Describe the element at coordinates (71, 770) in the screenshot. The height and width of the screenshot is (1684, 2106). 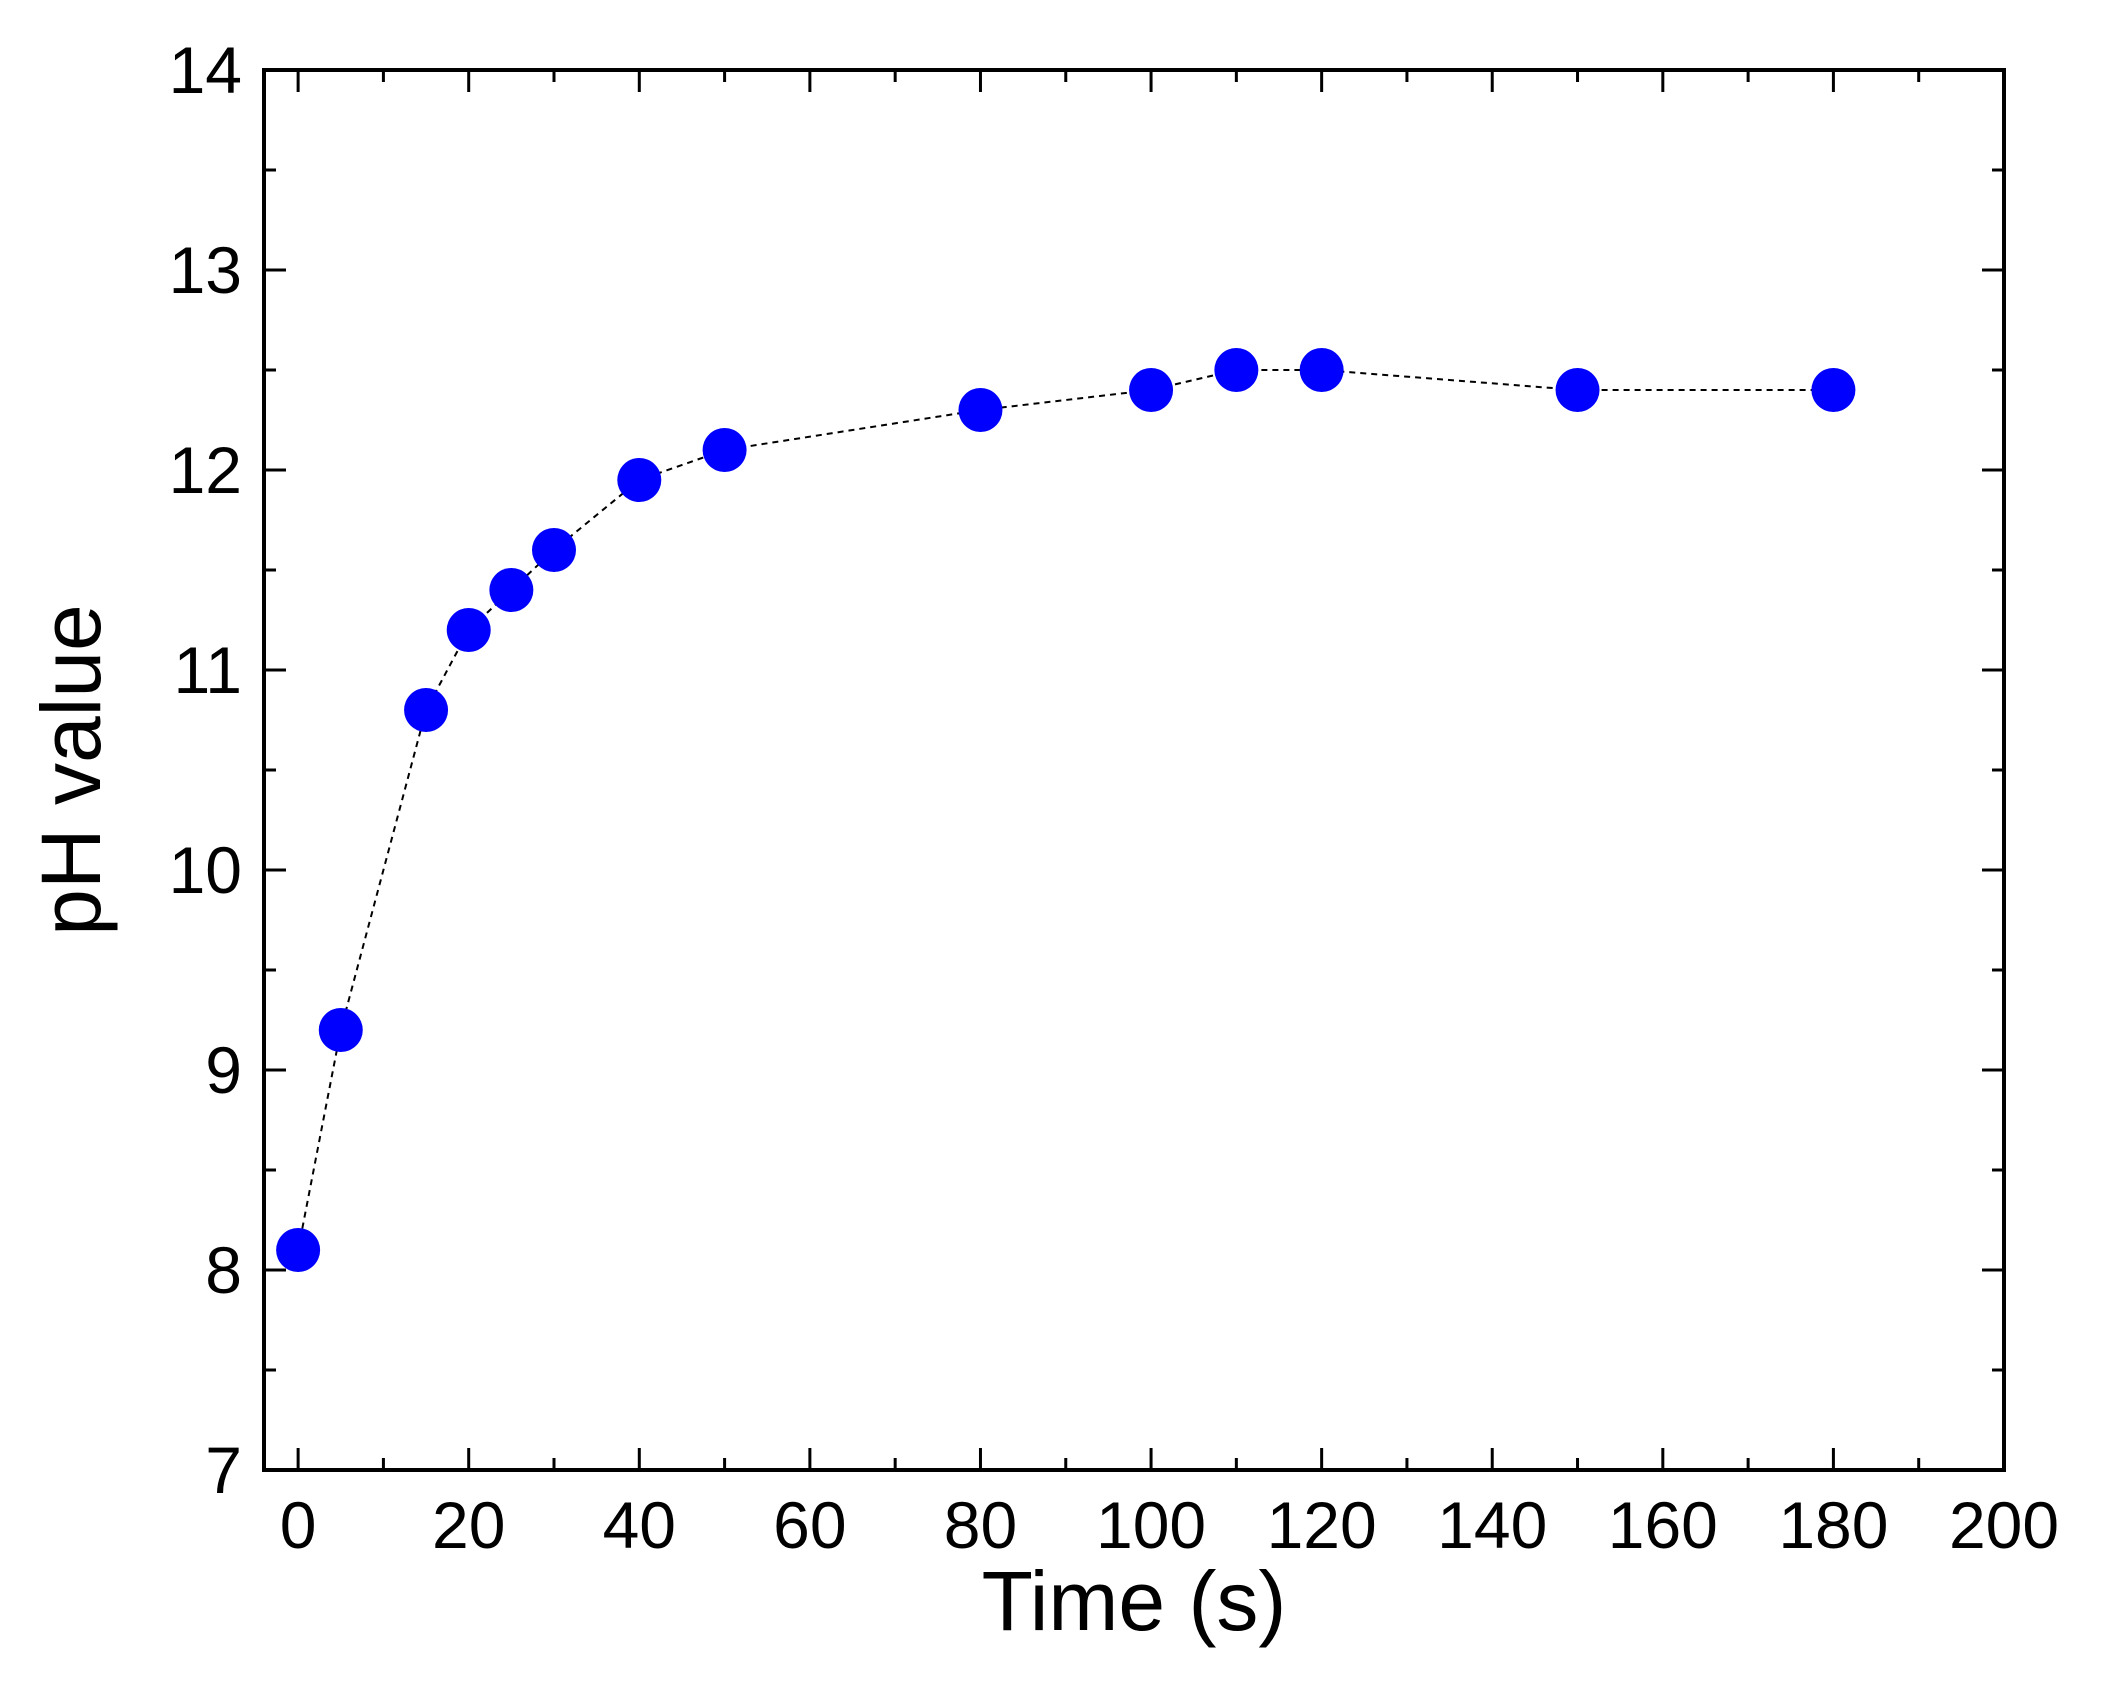
I see `y-axis-label: pH value` at that location.